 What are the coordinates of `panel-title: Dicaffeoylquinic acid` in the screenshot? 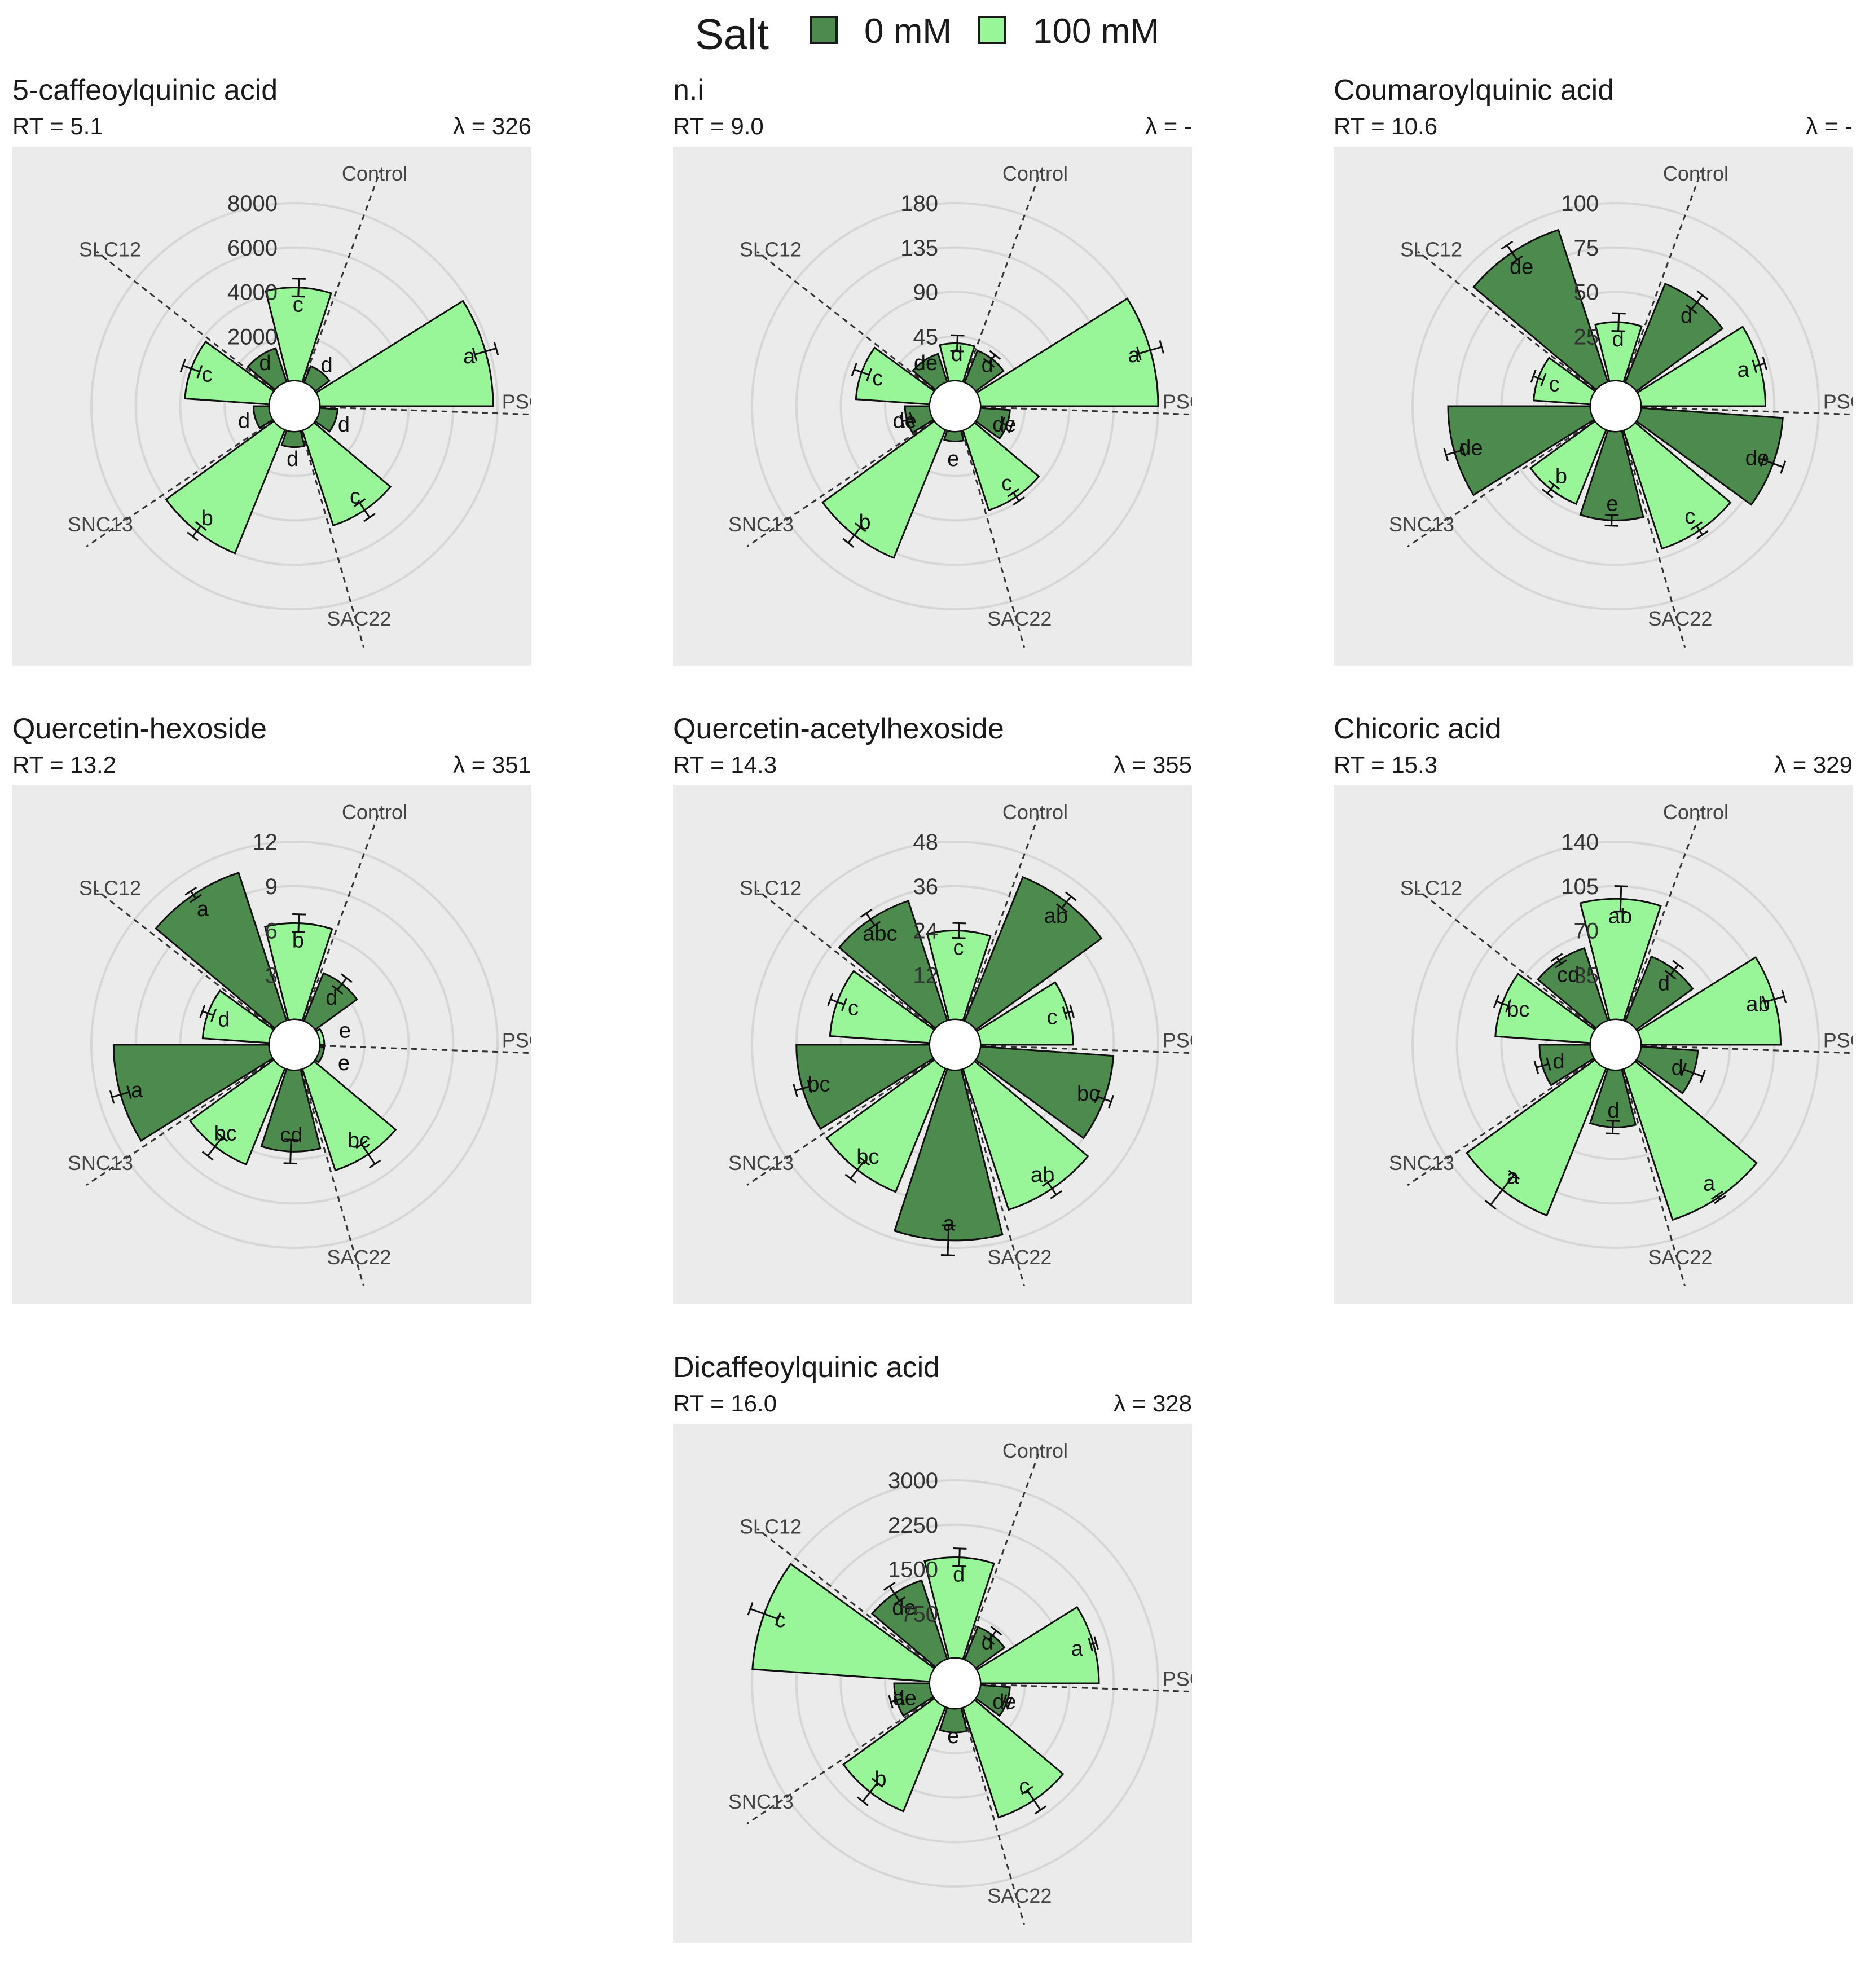 It's located at (807, 1367).